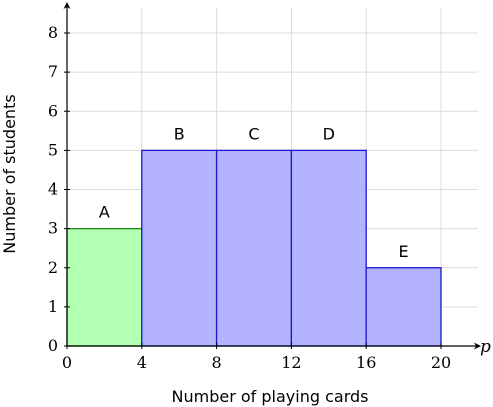 The width and height of the screenshot is (493, 407). I want to click on x-tick-label-20: 20, so click(441, 362).